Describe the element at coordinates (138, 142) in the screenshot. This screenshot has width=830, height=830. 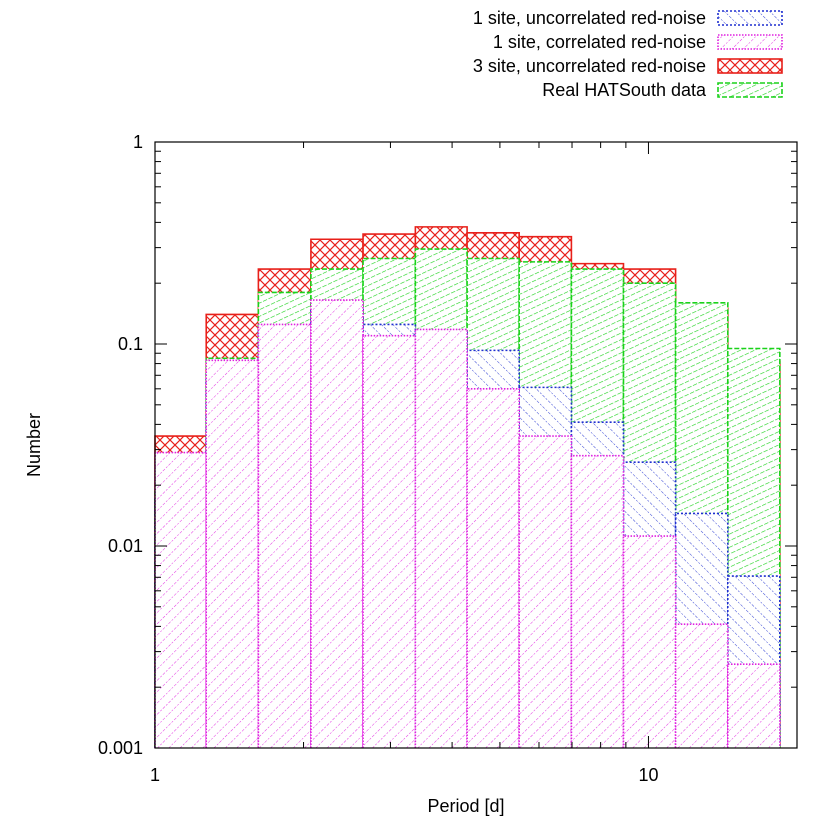
I see `y-tick-label: 1` at that location.